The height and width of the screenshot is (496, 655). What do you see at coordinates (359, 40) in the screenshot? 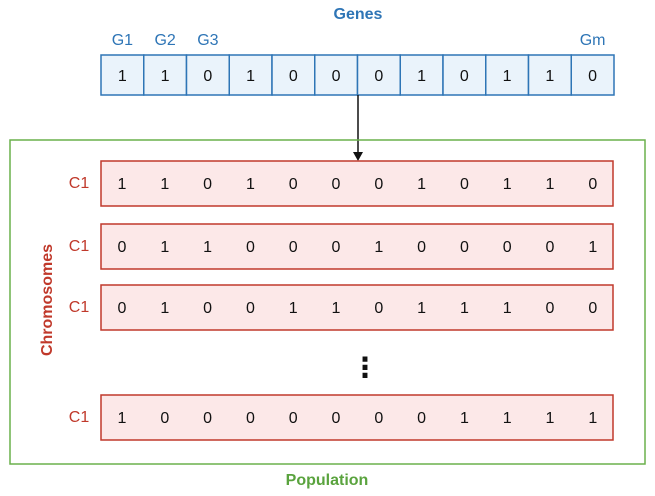
I see `gene-labels: G1 G2 G3 Gm` at bounding box center [359, 40].